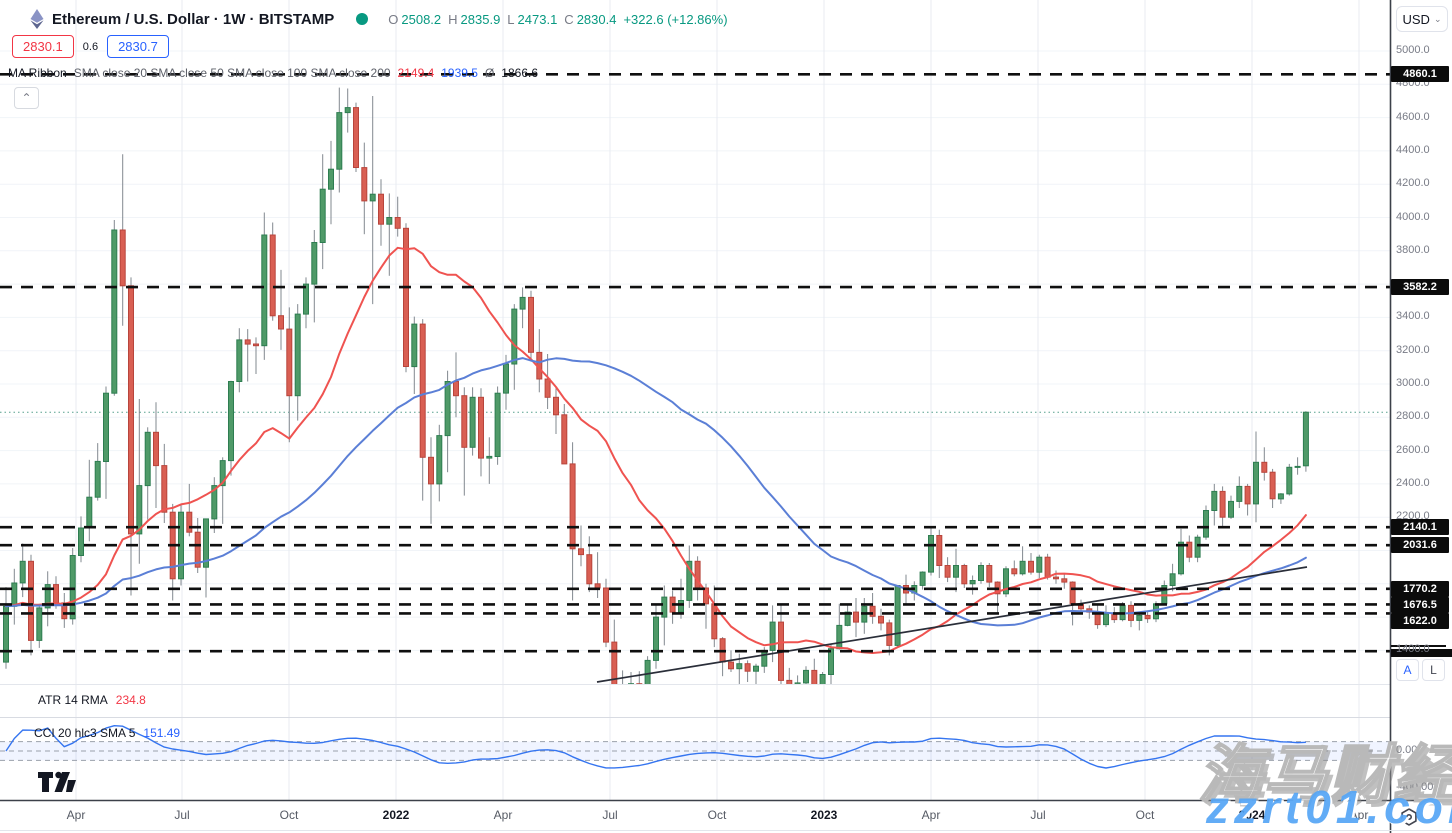 Image resolution: width=1452 pixels, height=833 pixels. I want to click on sell-price-button: 2830.1, so click(43, 46).